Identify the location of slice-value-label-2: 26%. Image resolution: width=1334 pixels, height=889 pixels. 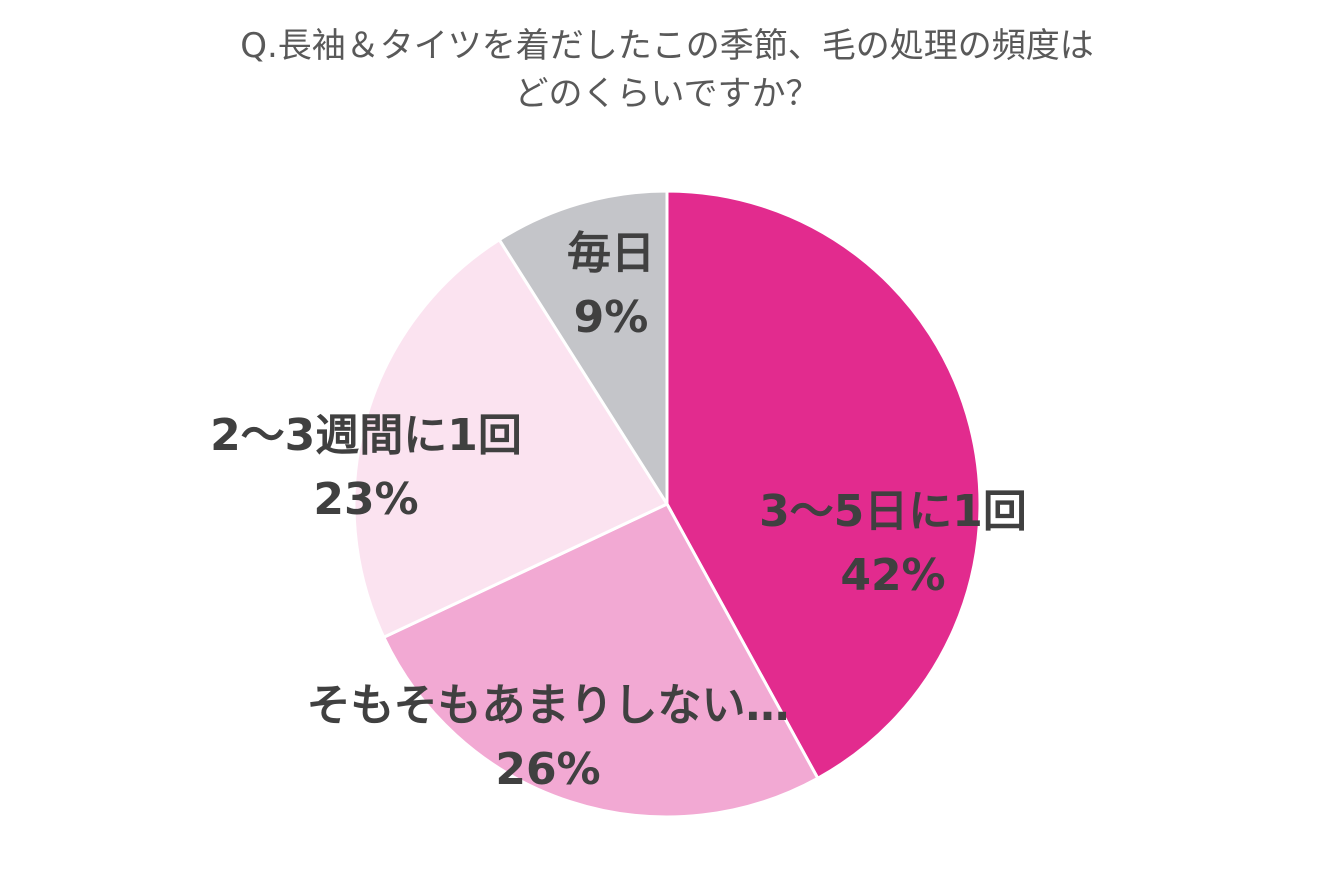
(547, 769).